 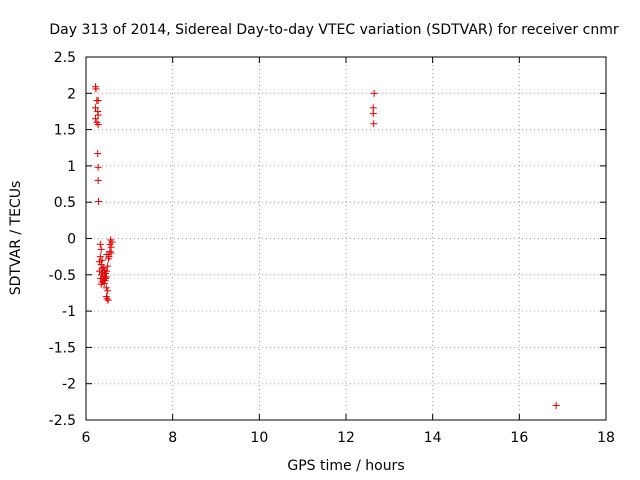 I want to click on y-tick-label: -0.5, so click(x=62, y=276).